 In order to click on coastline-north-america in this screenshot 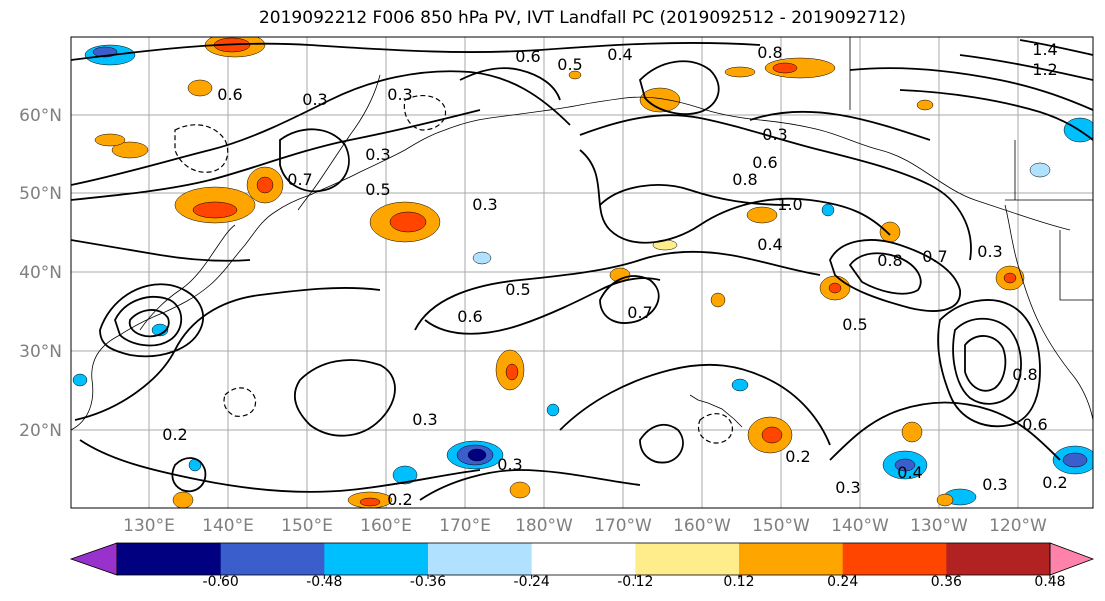, I will do `click(1048, 312)`.